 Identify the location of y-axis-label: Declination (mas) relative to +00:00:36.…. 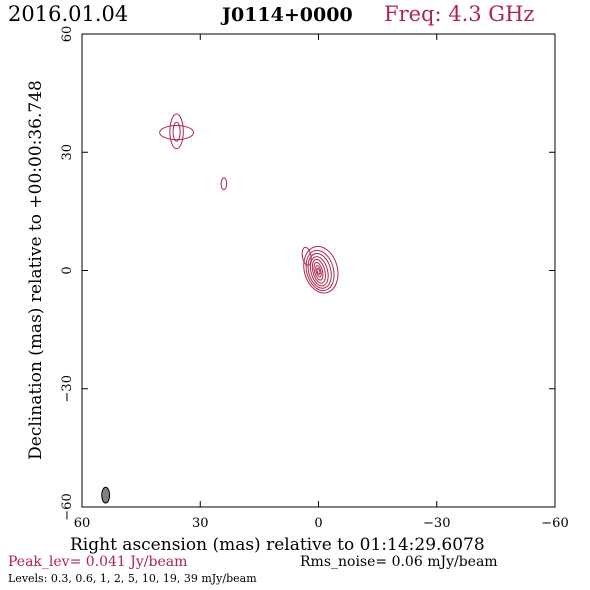
(36, 270).